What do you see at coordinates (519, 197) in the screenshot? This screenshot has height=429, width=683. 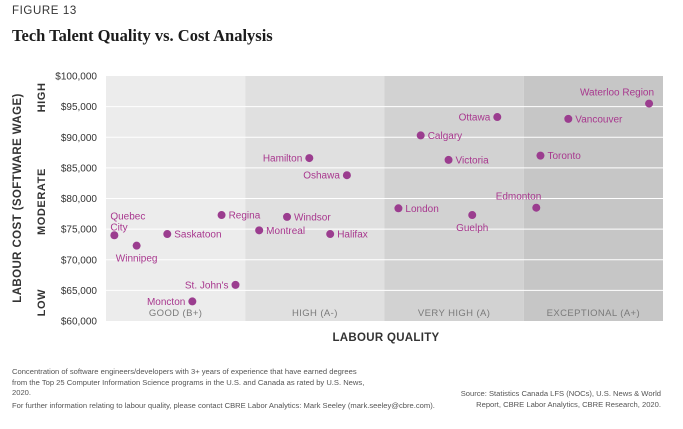 I see `point-label: Edmonton` at bounding box center [519, 197].